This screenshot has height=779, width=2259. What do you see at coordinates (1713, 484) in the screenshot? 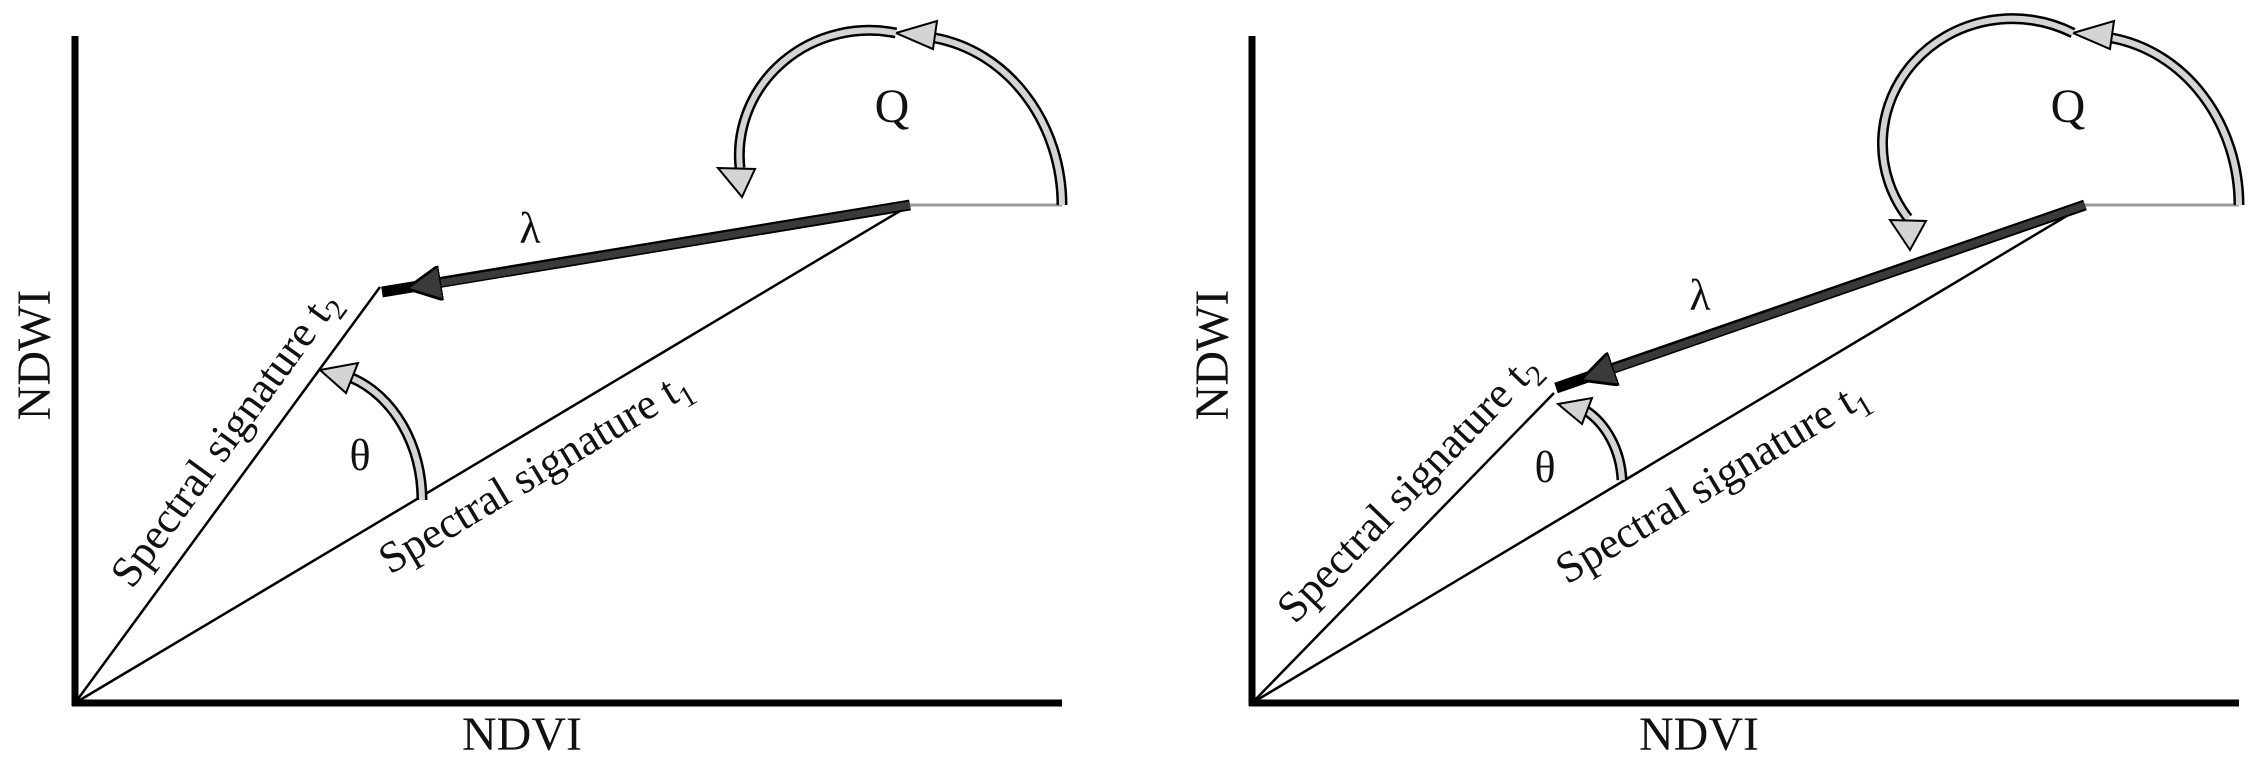
I see `spectral-signature-t1-label: Spectral signature t1` at bounding box center [1713, 484].